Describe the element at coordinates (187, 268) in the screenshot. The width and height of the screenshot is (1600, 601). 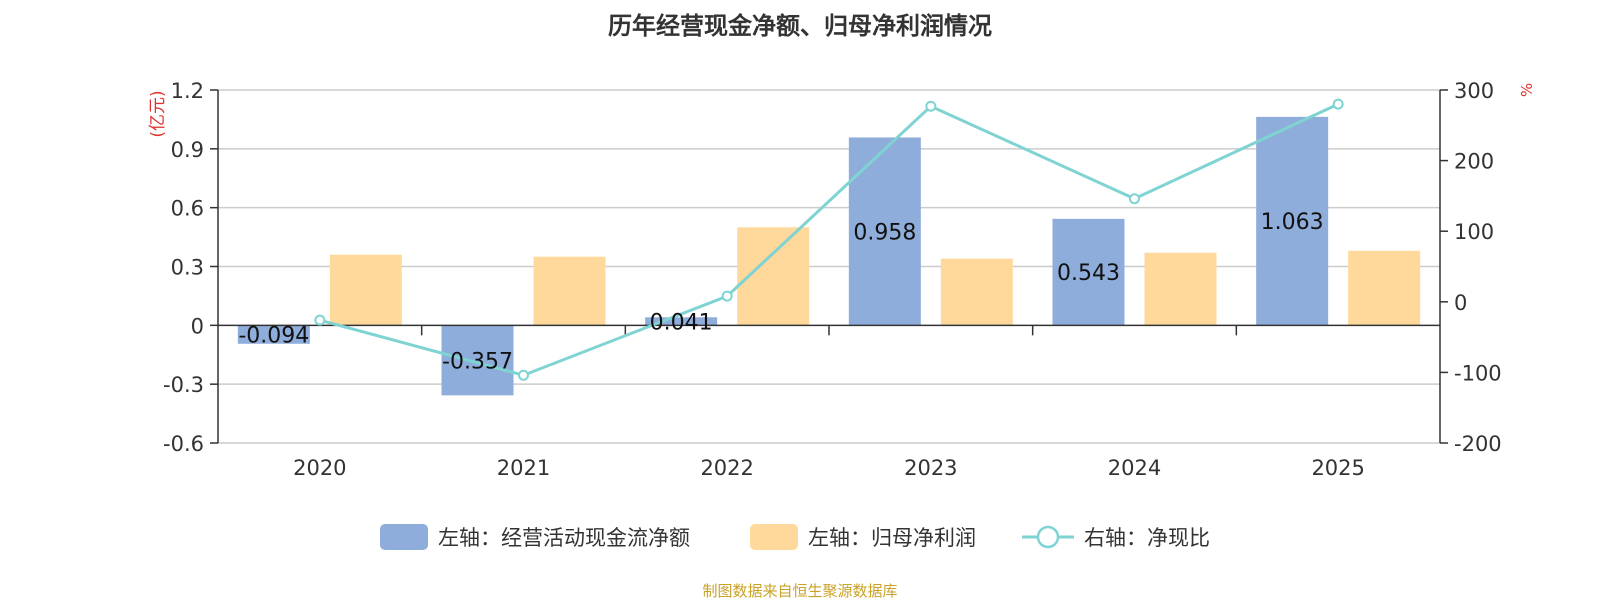
I see `left-tick-label: 0.3` at that location.